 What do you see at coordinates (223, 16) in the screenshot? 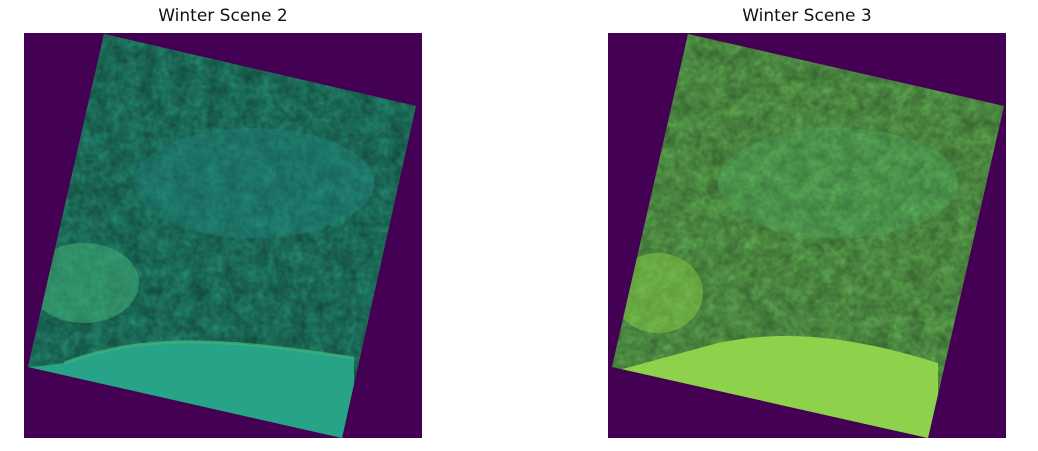
I see `panel-title: Winter Scene 2` at bounding box center [223, 16].